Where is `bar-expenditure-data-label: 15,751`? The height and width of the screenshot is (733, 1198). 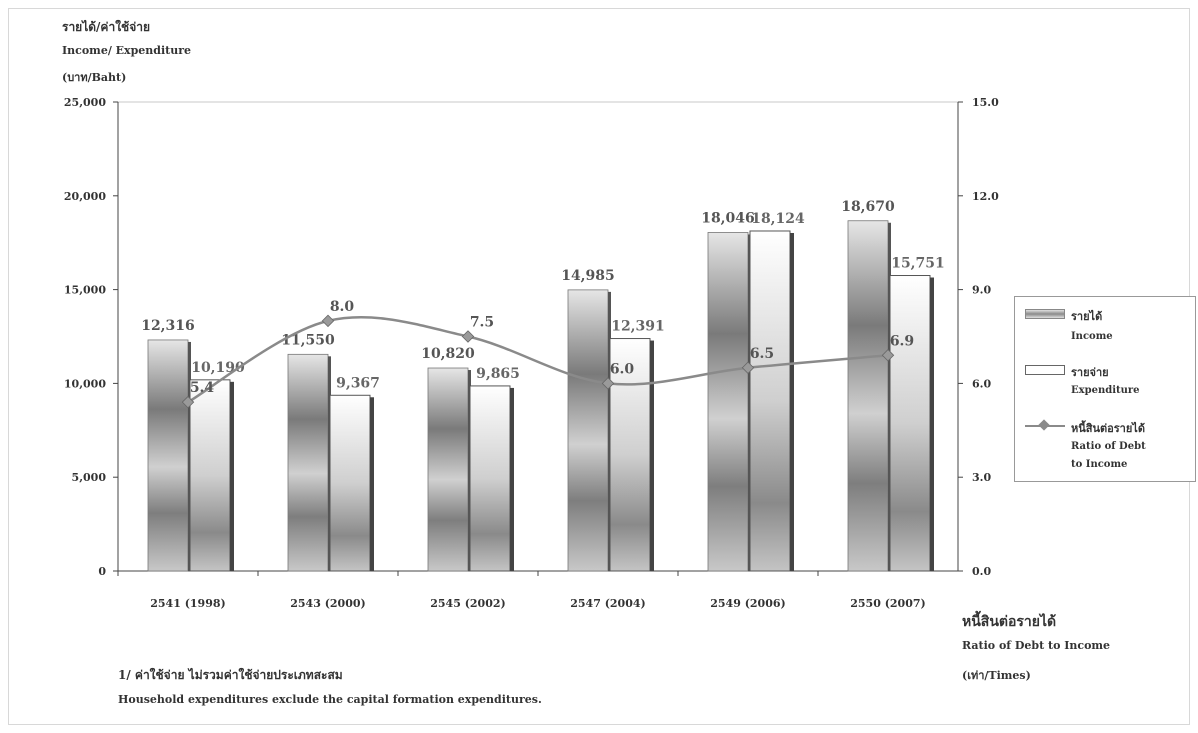 bar-expenditure-data-label: 15,751 is located at coordinates (918, 264).